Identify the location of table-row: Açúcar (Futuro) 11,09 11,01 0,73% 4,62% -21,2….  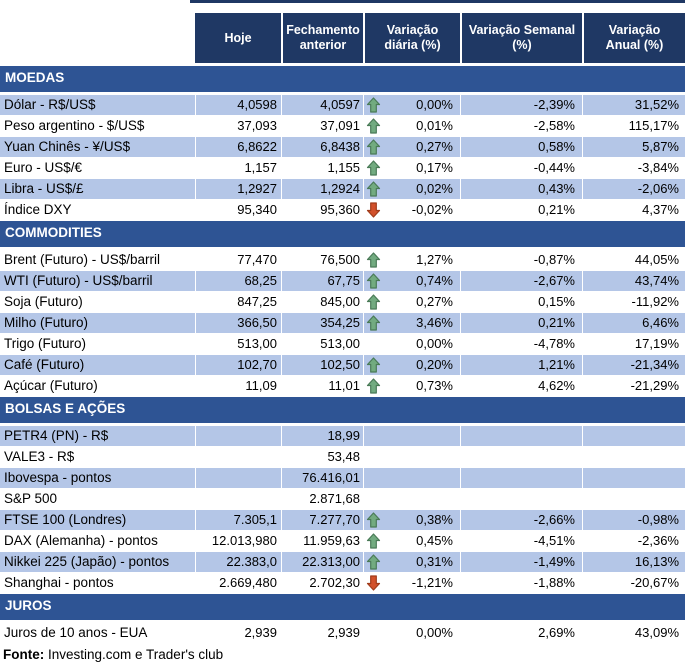
(342, 386).